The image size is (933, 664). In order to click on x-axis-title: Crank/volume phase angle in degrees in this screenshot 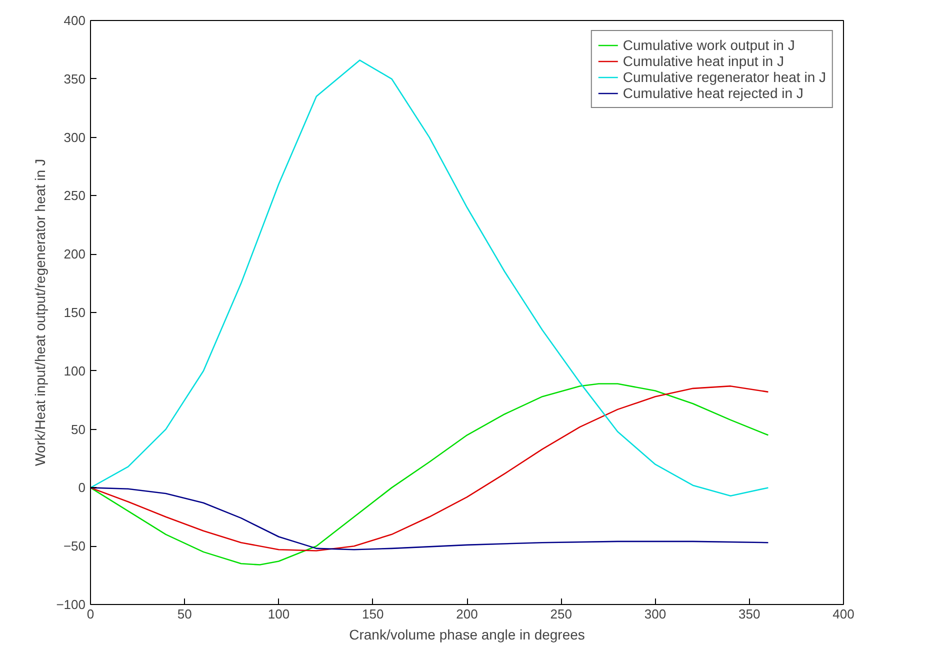, I will do `click(467, 634)`.